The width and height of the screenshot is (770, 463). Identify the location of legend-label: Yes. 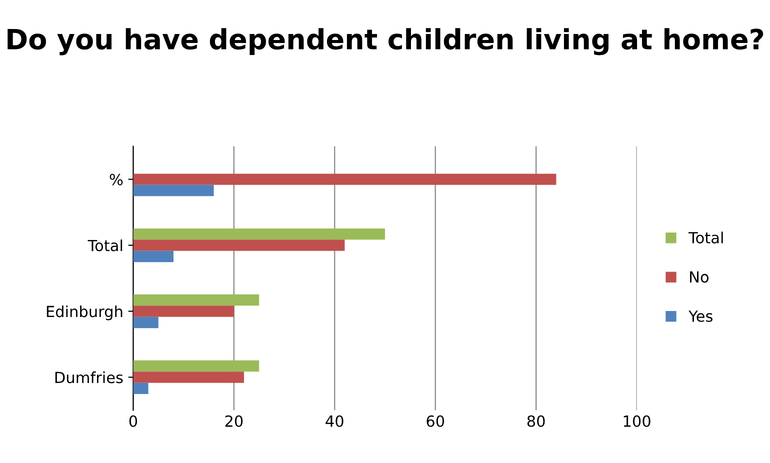
(700, 316).